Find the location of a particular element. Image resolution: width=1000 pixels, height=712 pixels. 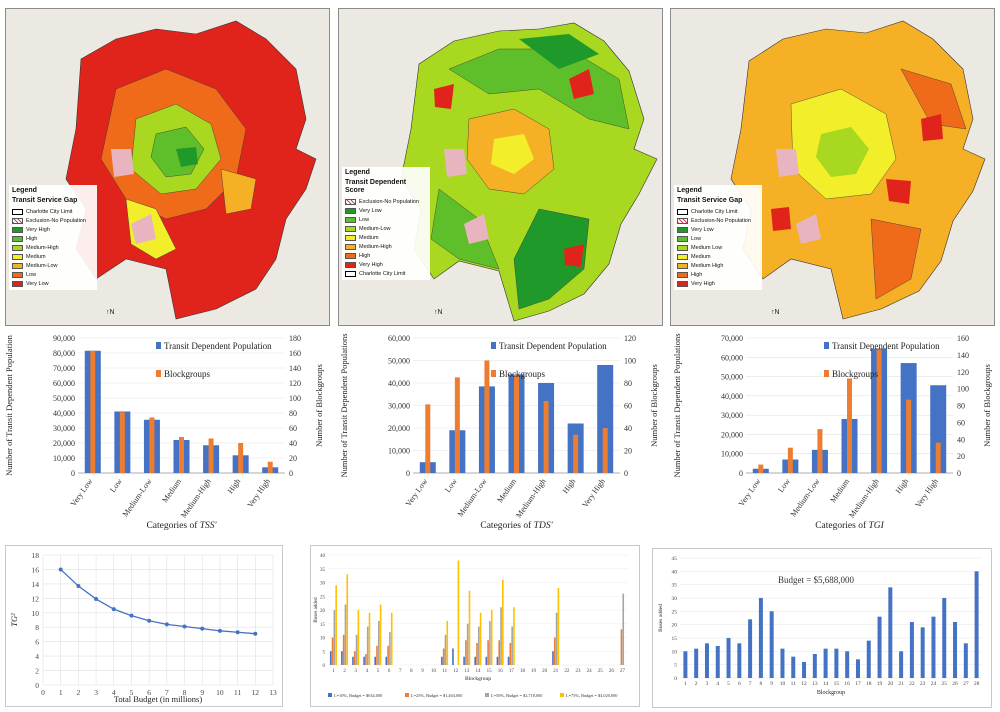

legend-label: Medium High is located at coordinates (707, 265).